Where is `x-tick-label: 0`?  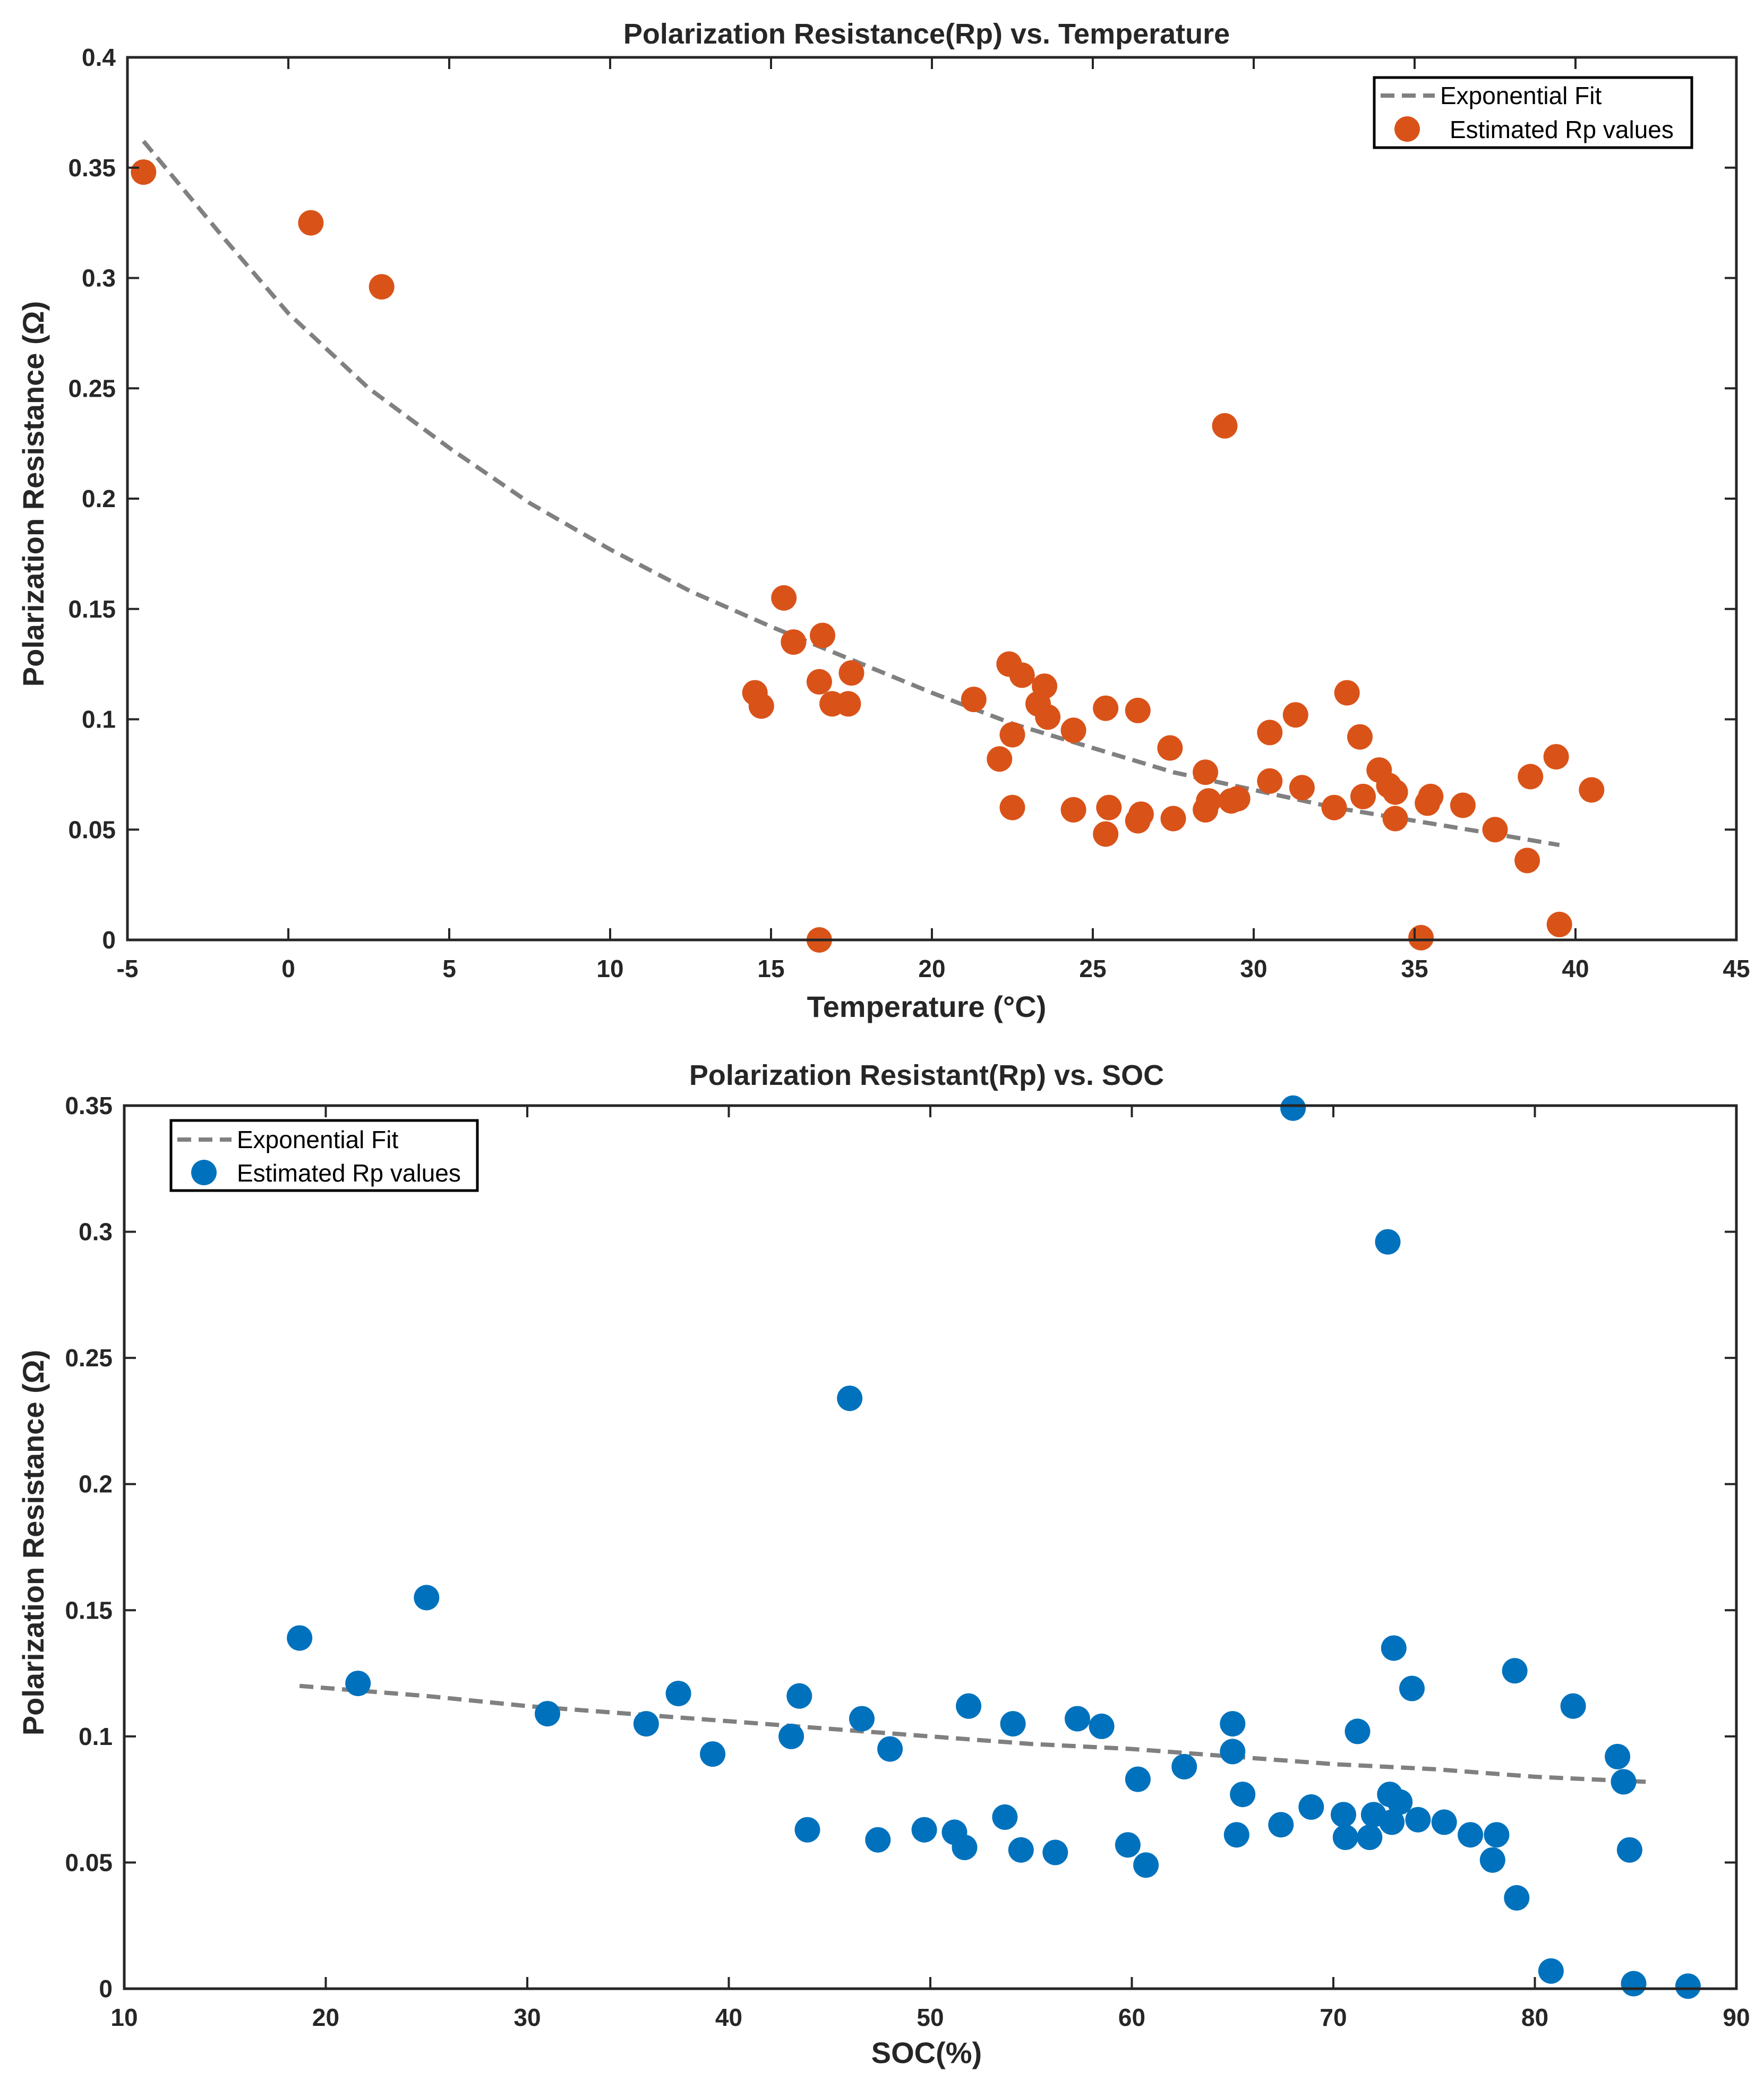
x-tick-label: 0 is located at coordinates (288, 969).